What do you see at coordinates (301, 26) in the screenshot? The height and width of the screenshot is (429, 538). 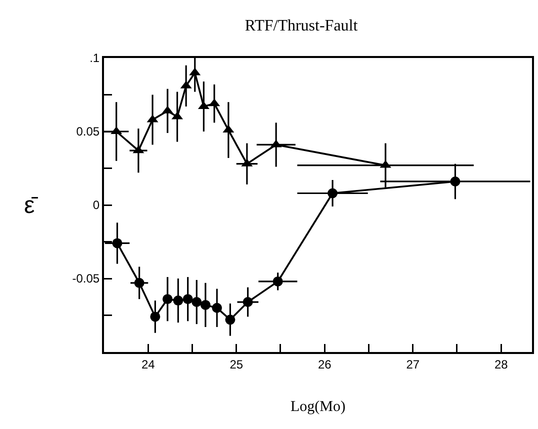 I see `chart-title: RTF/Thrust-Fault` at bounding box center [301, 26].